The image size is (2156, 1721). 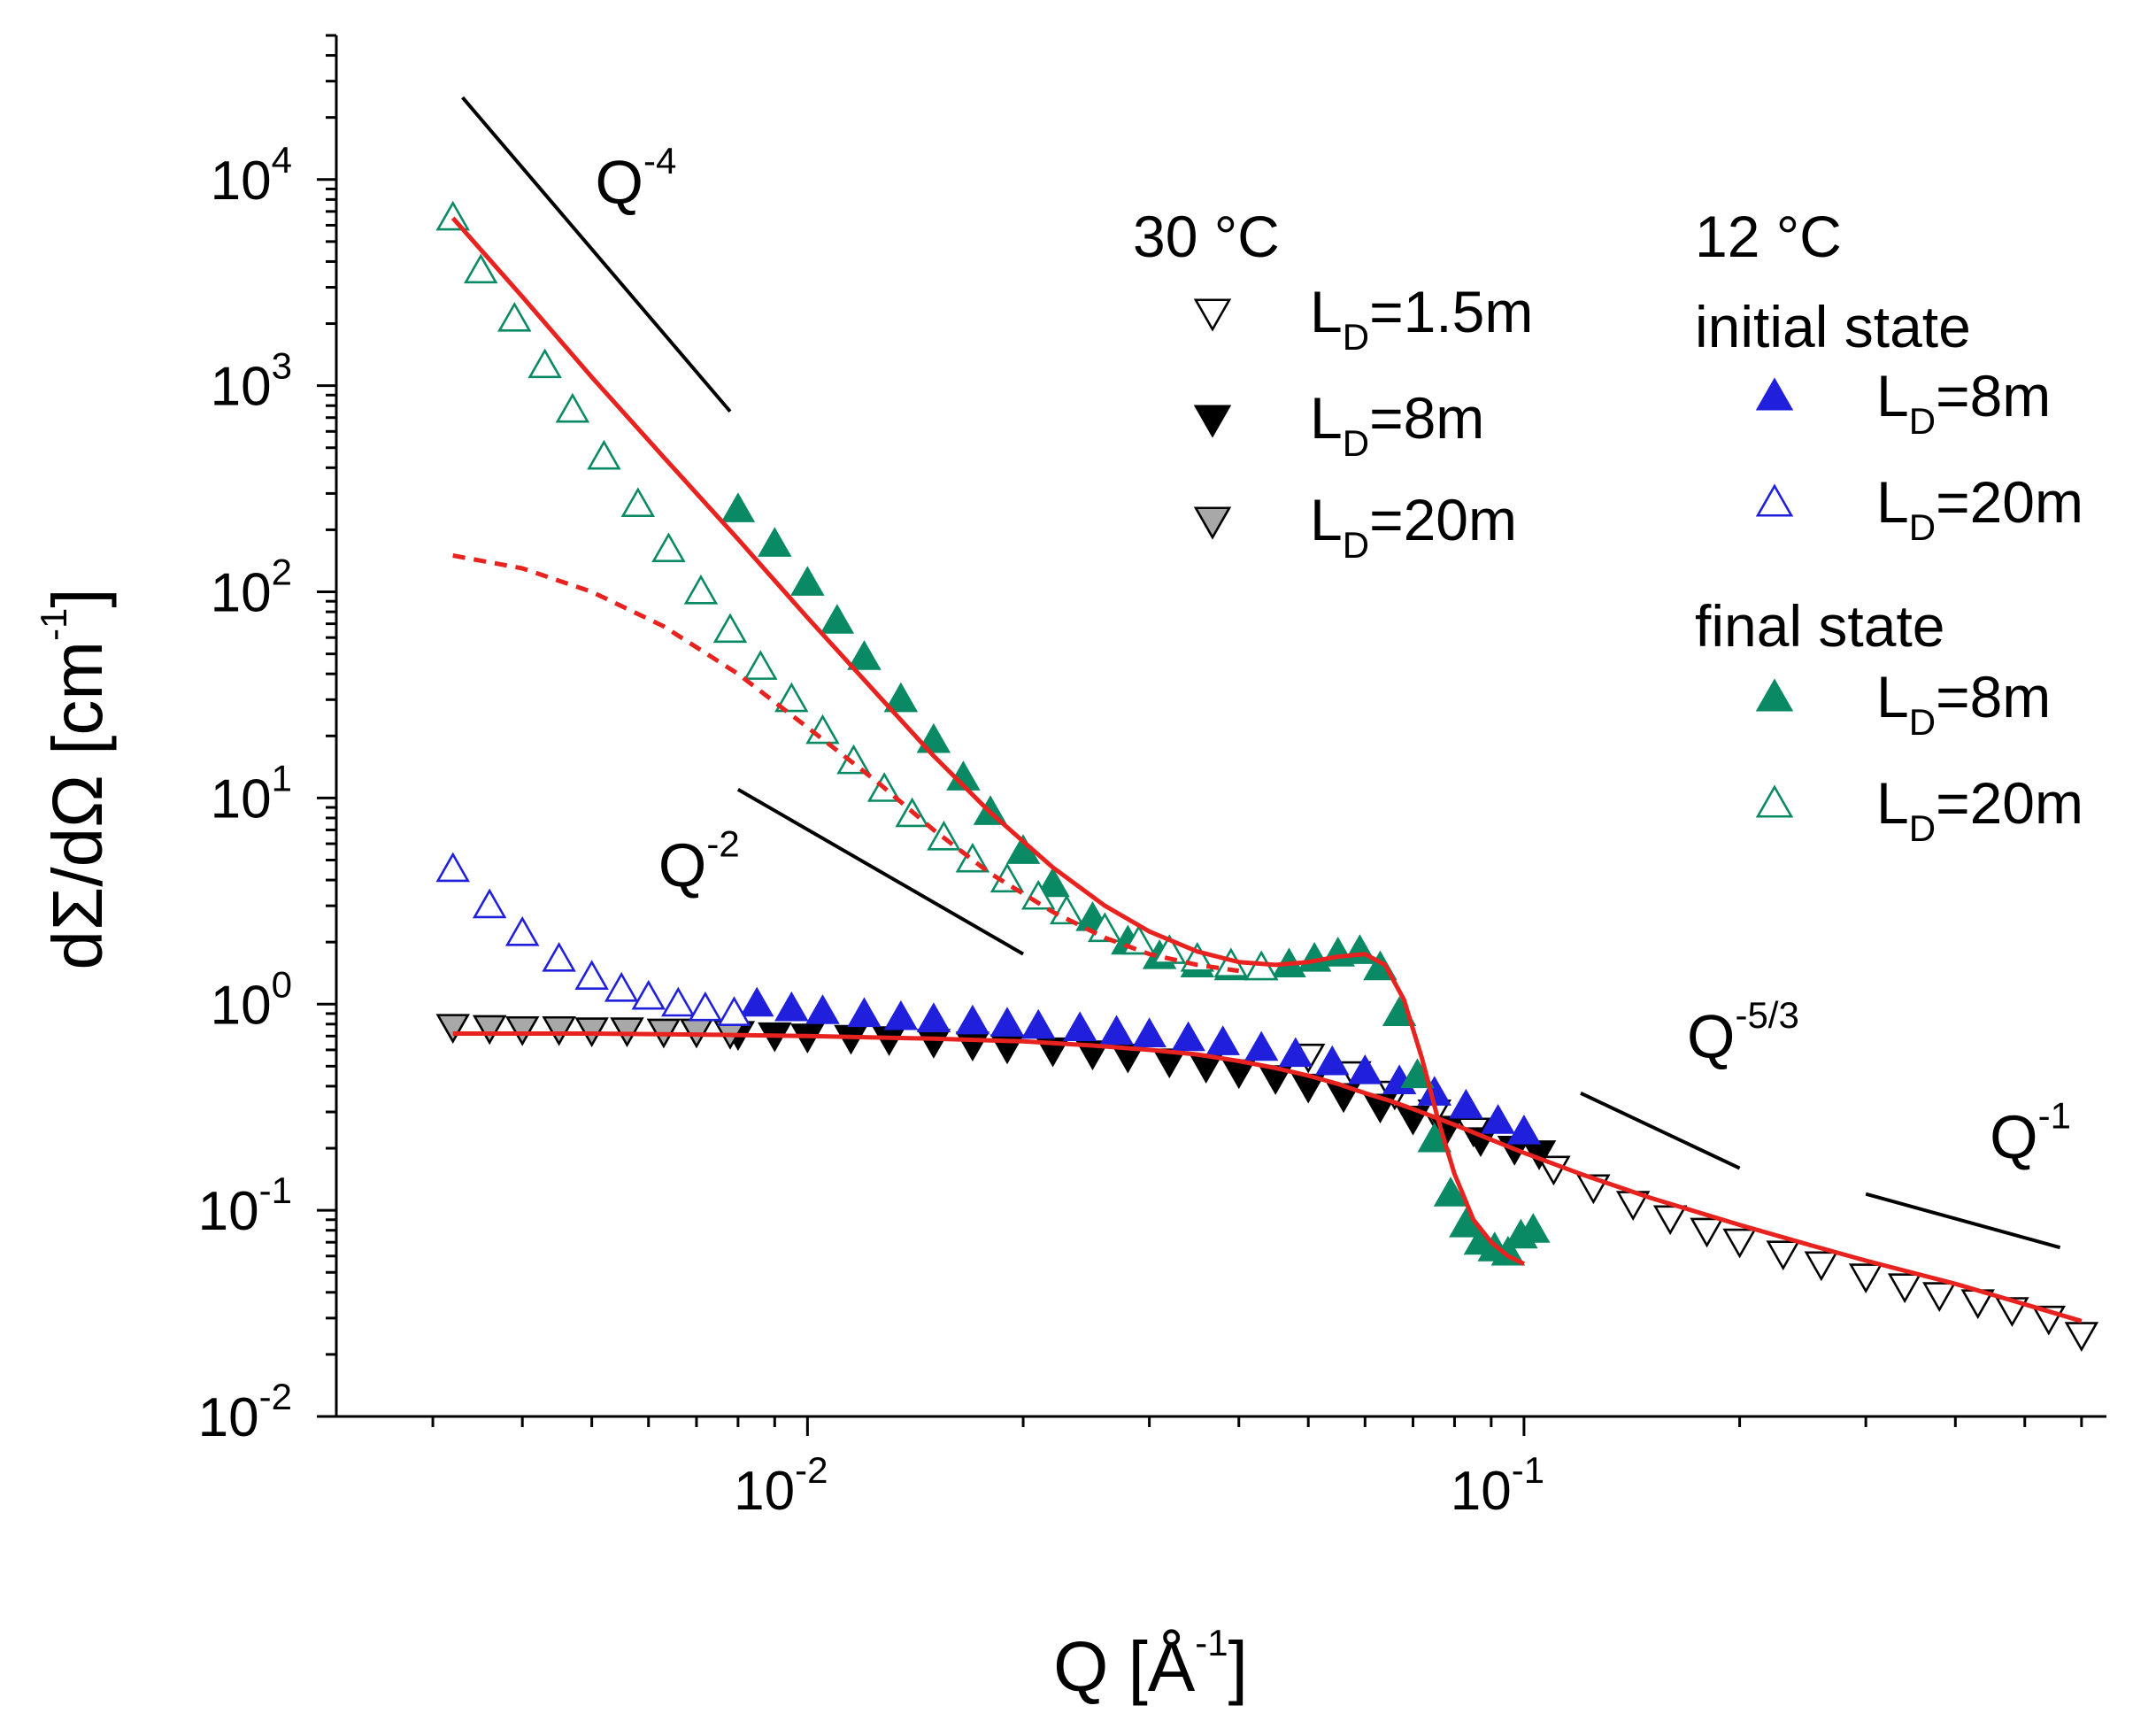 I want to click on legend-label: LD=1.5m, so click(x=1421, y=319).